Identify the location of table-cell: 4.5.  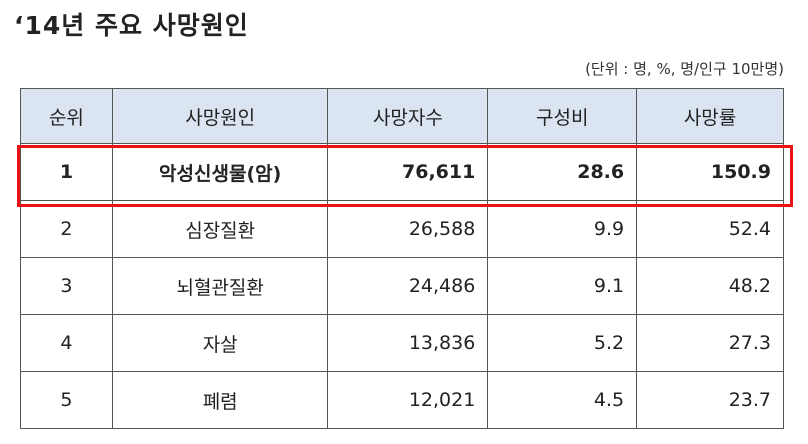
(562, 400).